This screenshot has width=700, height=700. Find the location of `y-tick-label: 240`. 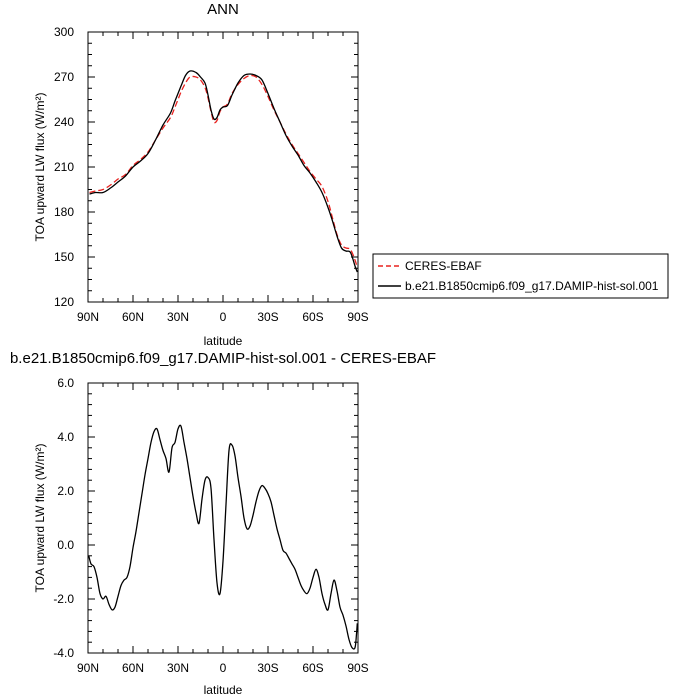

y-tick-label: 240 is located at coordinates (64, 122).